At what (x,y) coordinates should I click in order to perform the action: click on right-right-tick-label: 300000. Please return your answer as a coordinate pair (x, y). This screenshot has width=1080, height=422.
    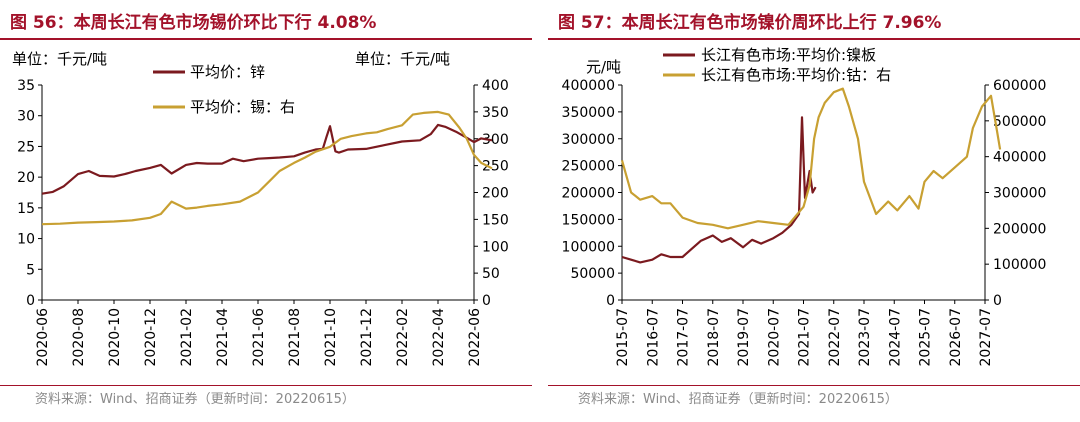
    Looking at the image, I should click on (1019, 194).